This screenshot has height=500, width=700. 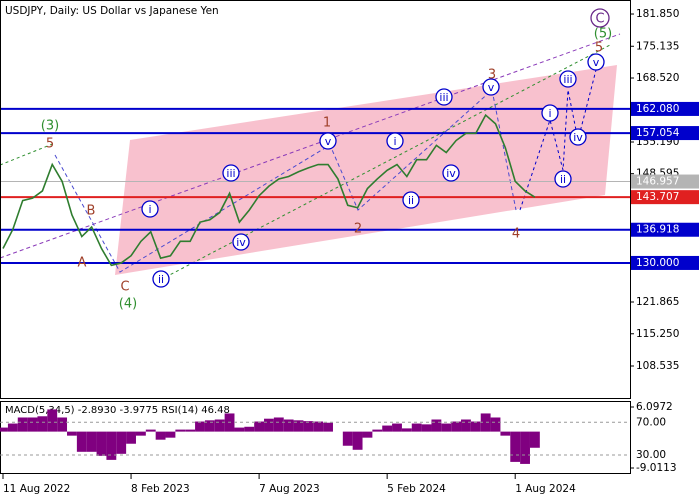 What do you see at coordinates (315, 437) in the screenshot?
I see `indicator-panel` at bounding box center [315, 437].